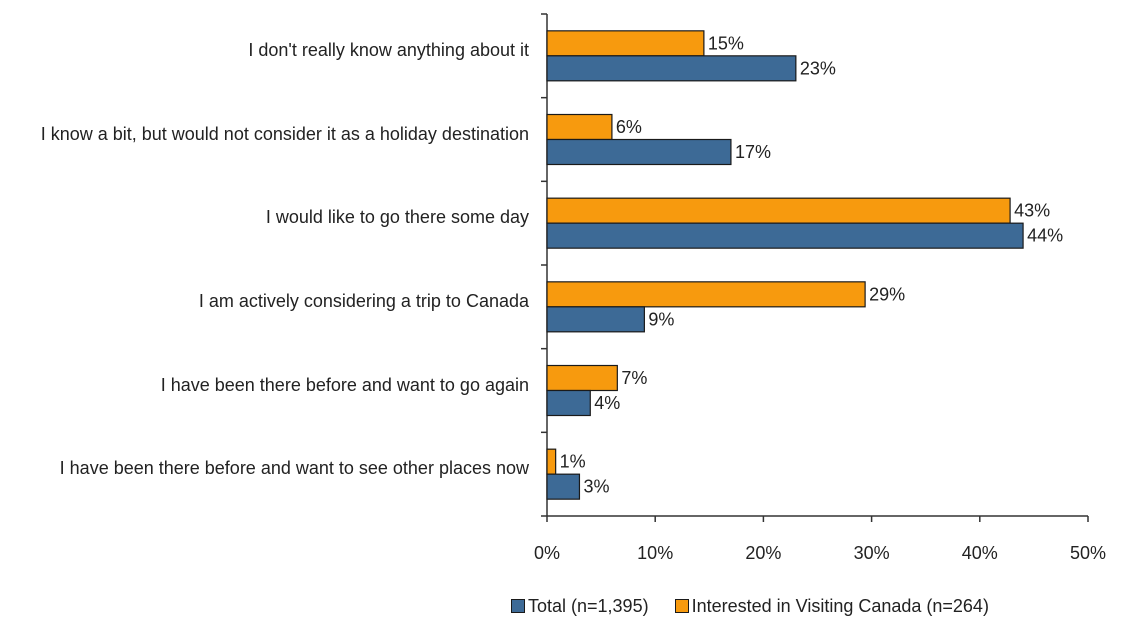  What do you see at coordinates (1032, 211) in the screenshot?
I see `data-label-interested: 43%` at bounding box center [1032, 211].